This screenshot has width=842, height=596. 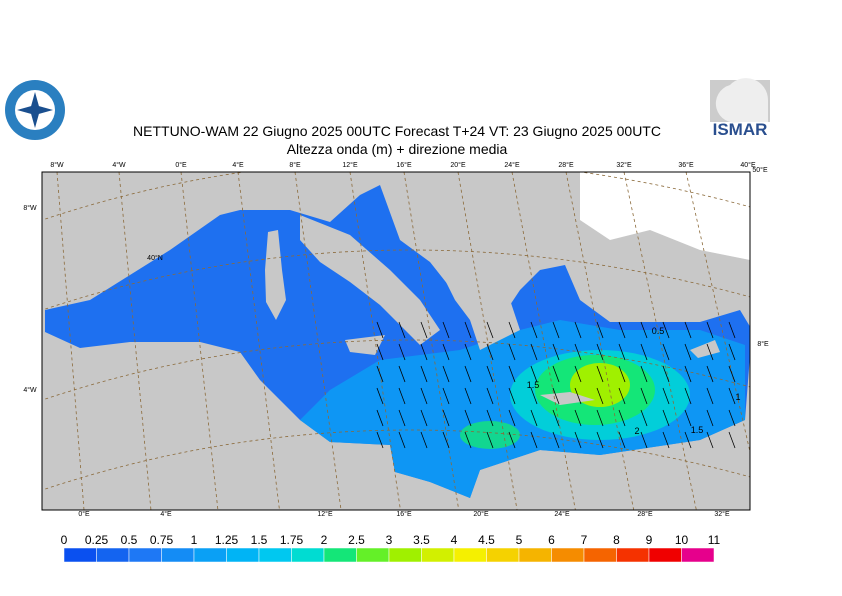 I want to click on subtitle: Altezza onda (m) + direzione media, so click(x=397, y=149).